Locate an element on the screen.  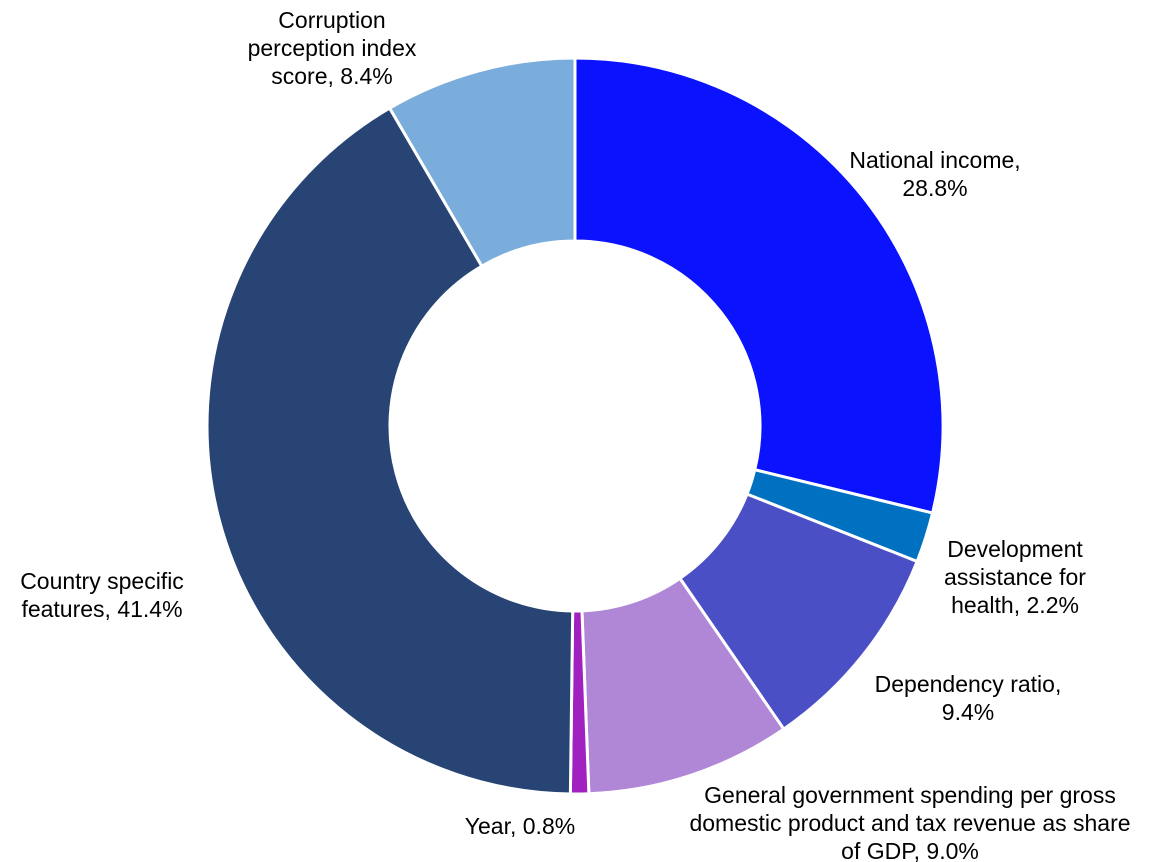
slice-label-line: 9.4% is located at coordinates (968, 712).